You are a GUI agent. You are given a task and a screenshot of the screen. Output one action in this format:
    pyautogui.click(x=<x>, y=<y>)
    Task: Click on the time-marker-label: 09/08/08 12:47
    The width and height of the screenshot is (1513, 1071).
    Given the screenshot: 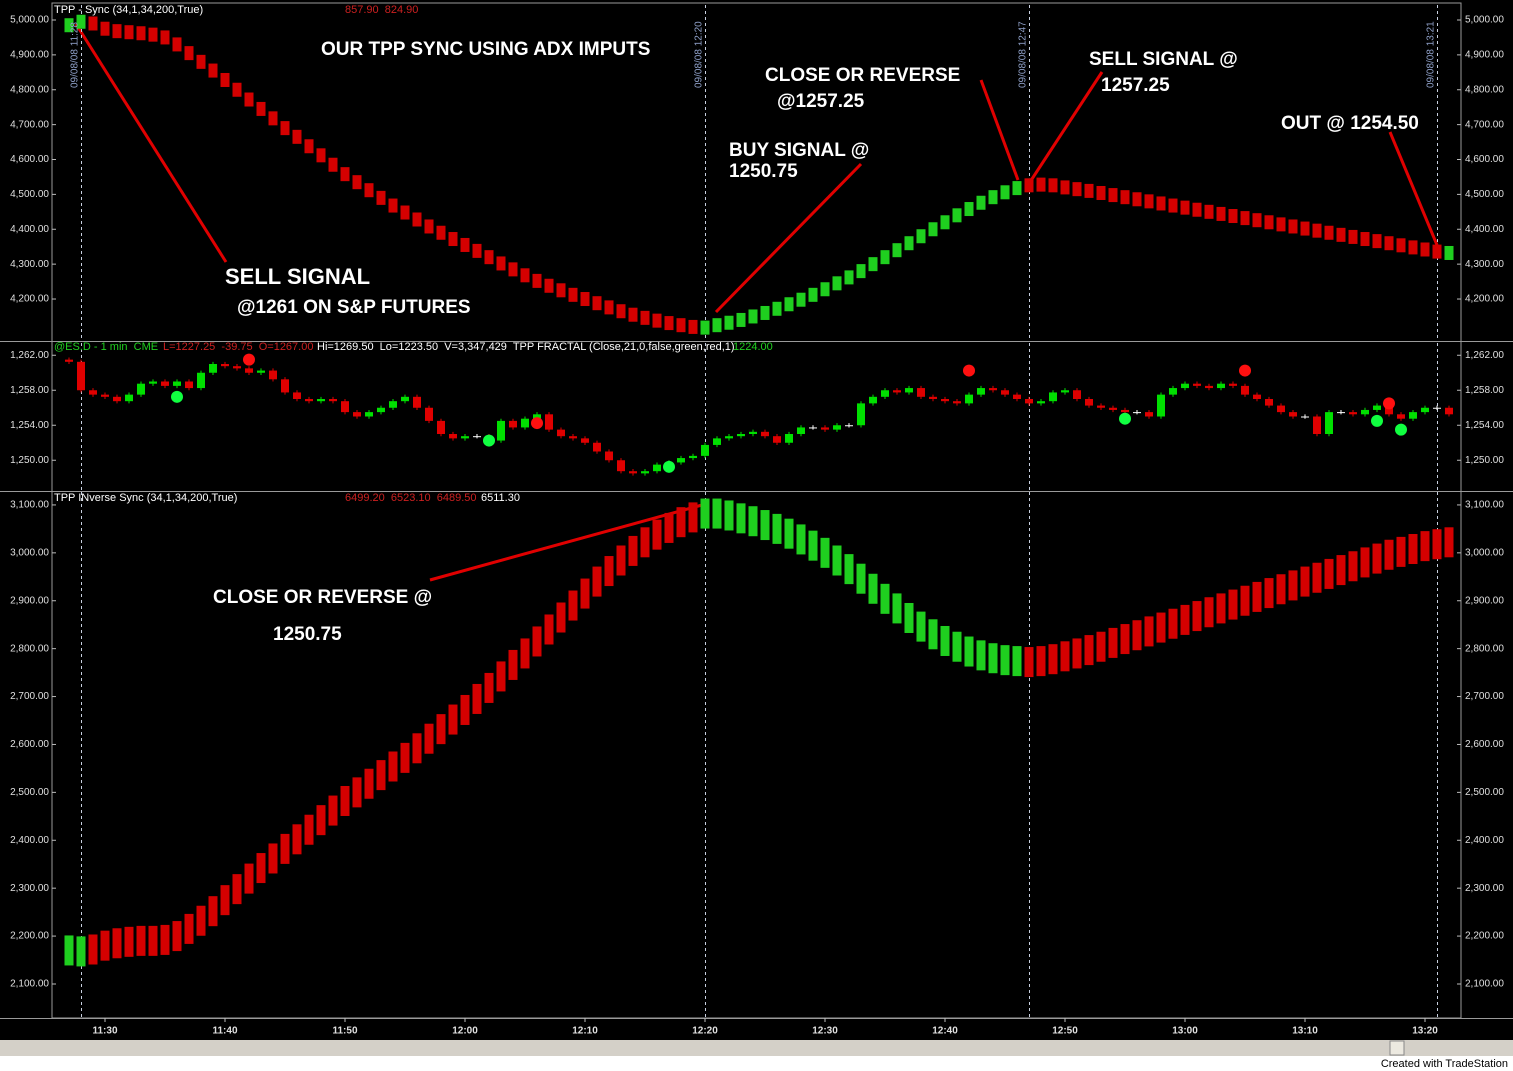 What is the action you would take?
    pyautogui.click(x=1023, y=54)
    